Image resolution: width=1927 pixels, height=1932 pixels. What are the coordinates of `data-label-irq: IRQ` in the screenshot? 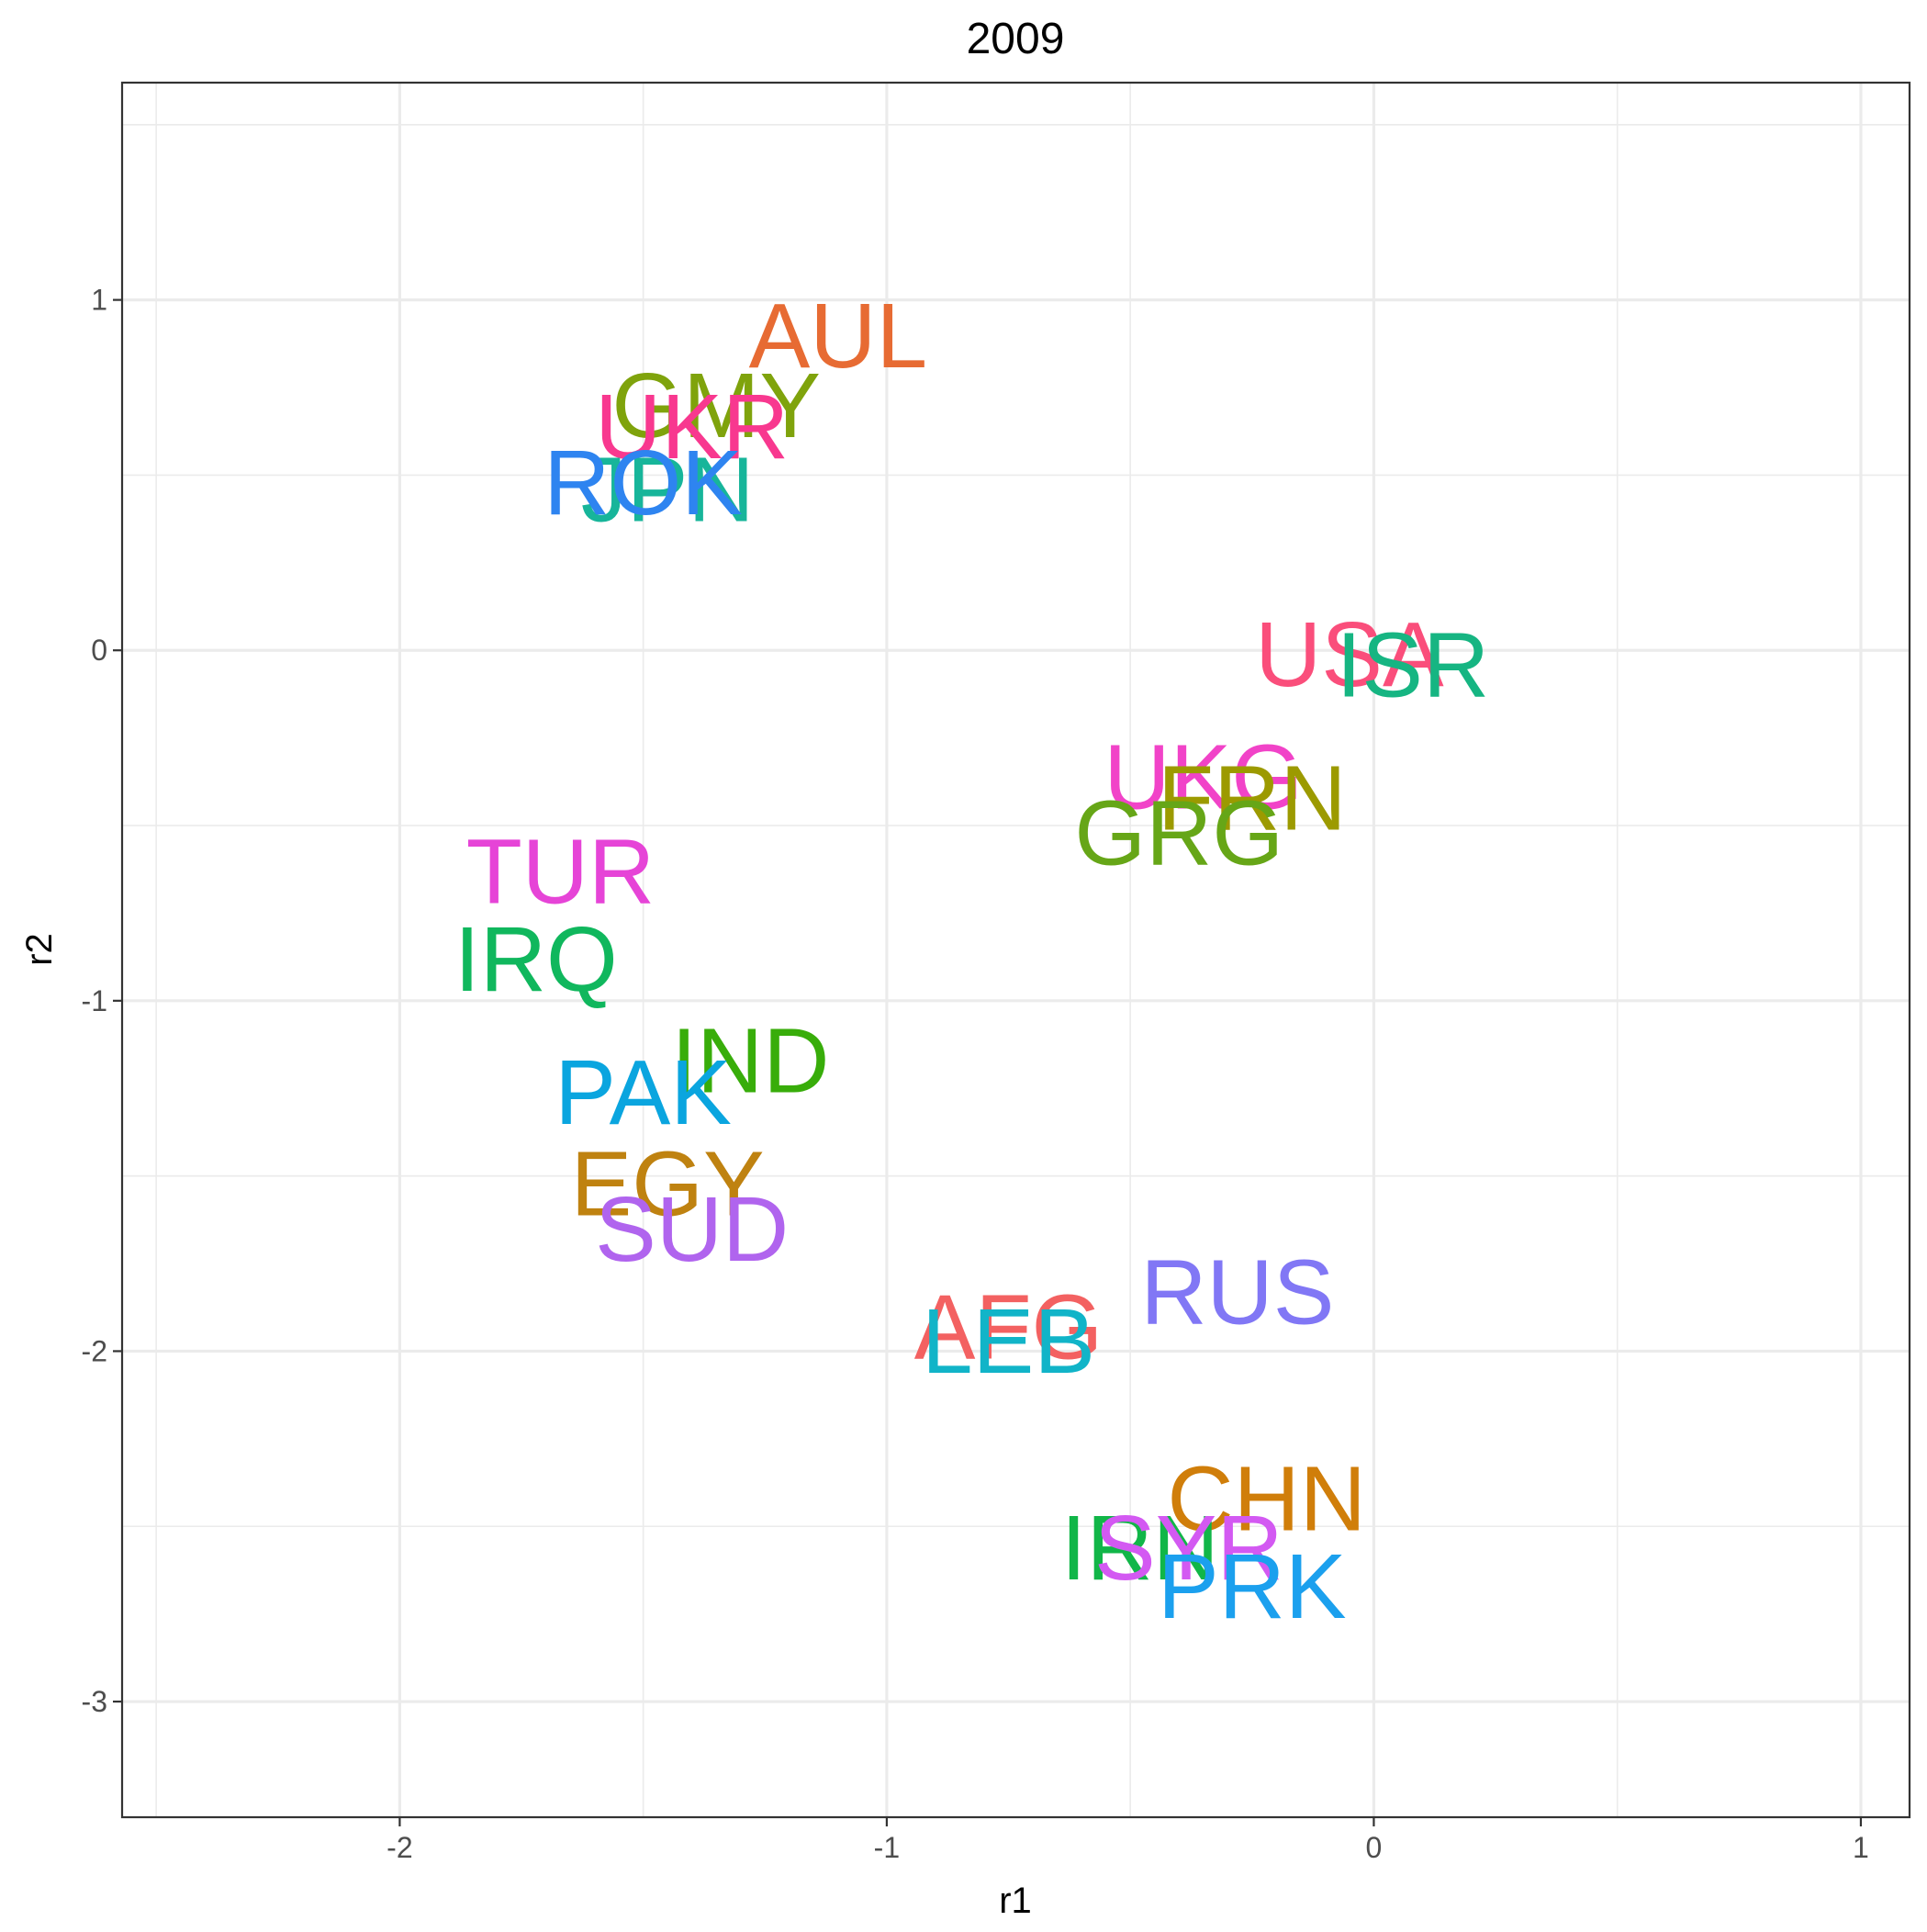 It's located at (536, 959).